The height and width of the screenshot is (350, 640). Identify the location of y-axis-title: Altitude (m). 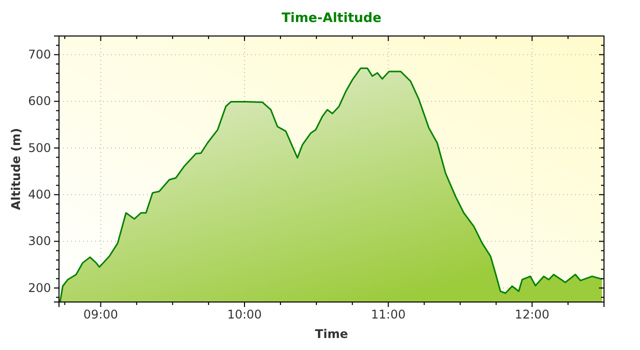
(16, 169).